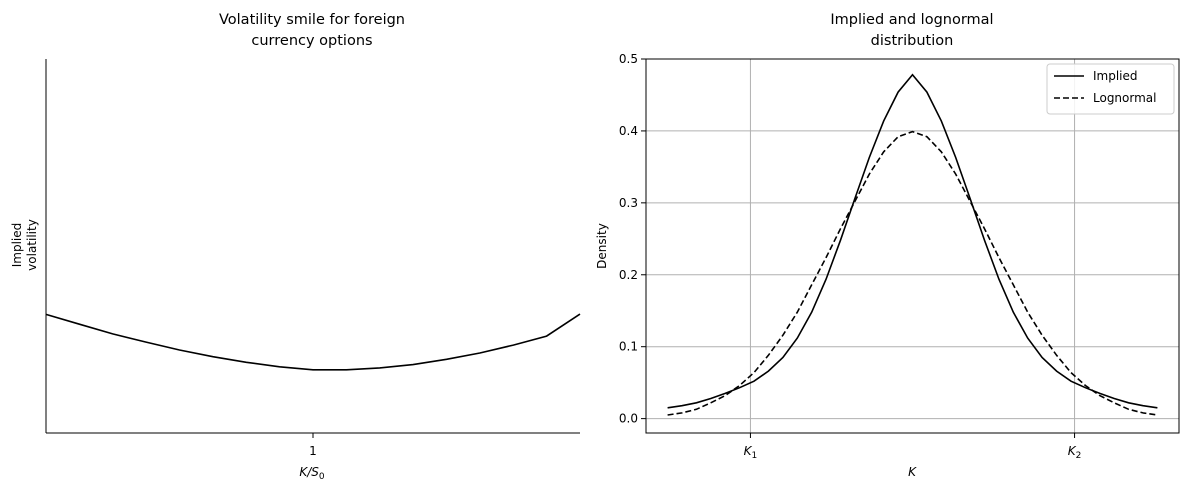  Describe the element at coordinates (17, 245) in the screenshot. I see `y-axis-label-line-1: Implied` at that location.